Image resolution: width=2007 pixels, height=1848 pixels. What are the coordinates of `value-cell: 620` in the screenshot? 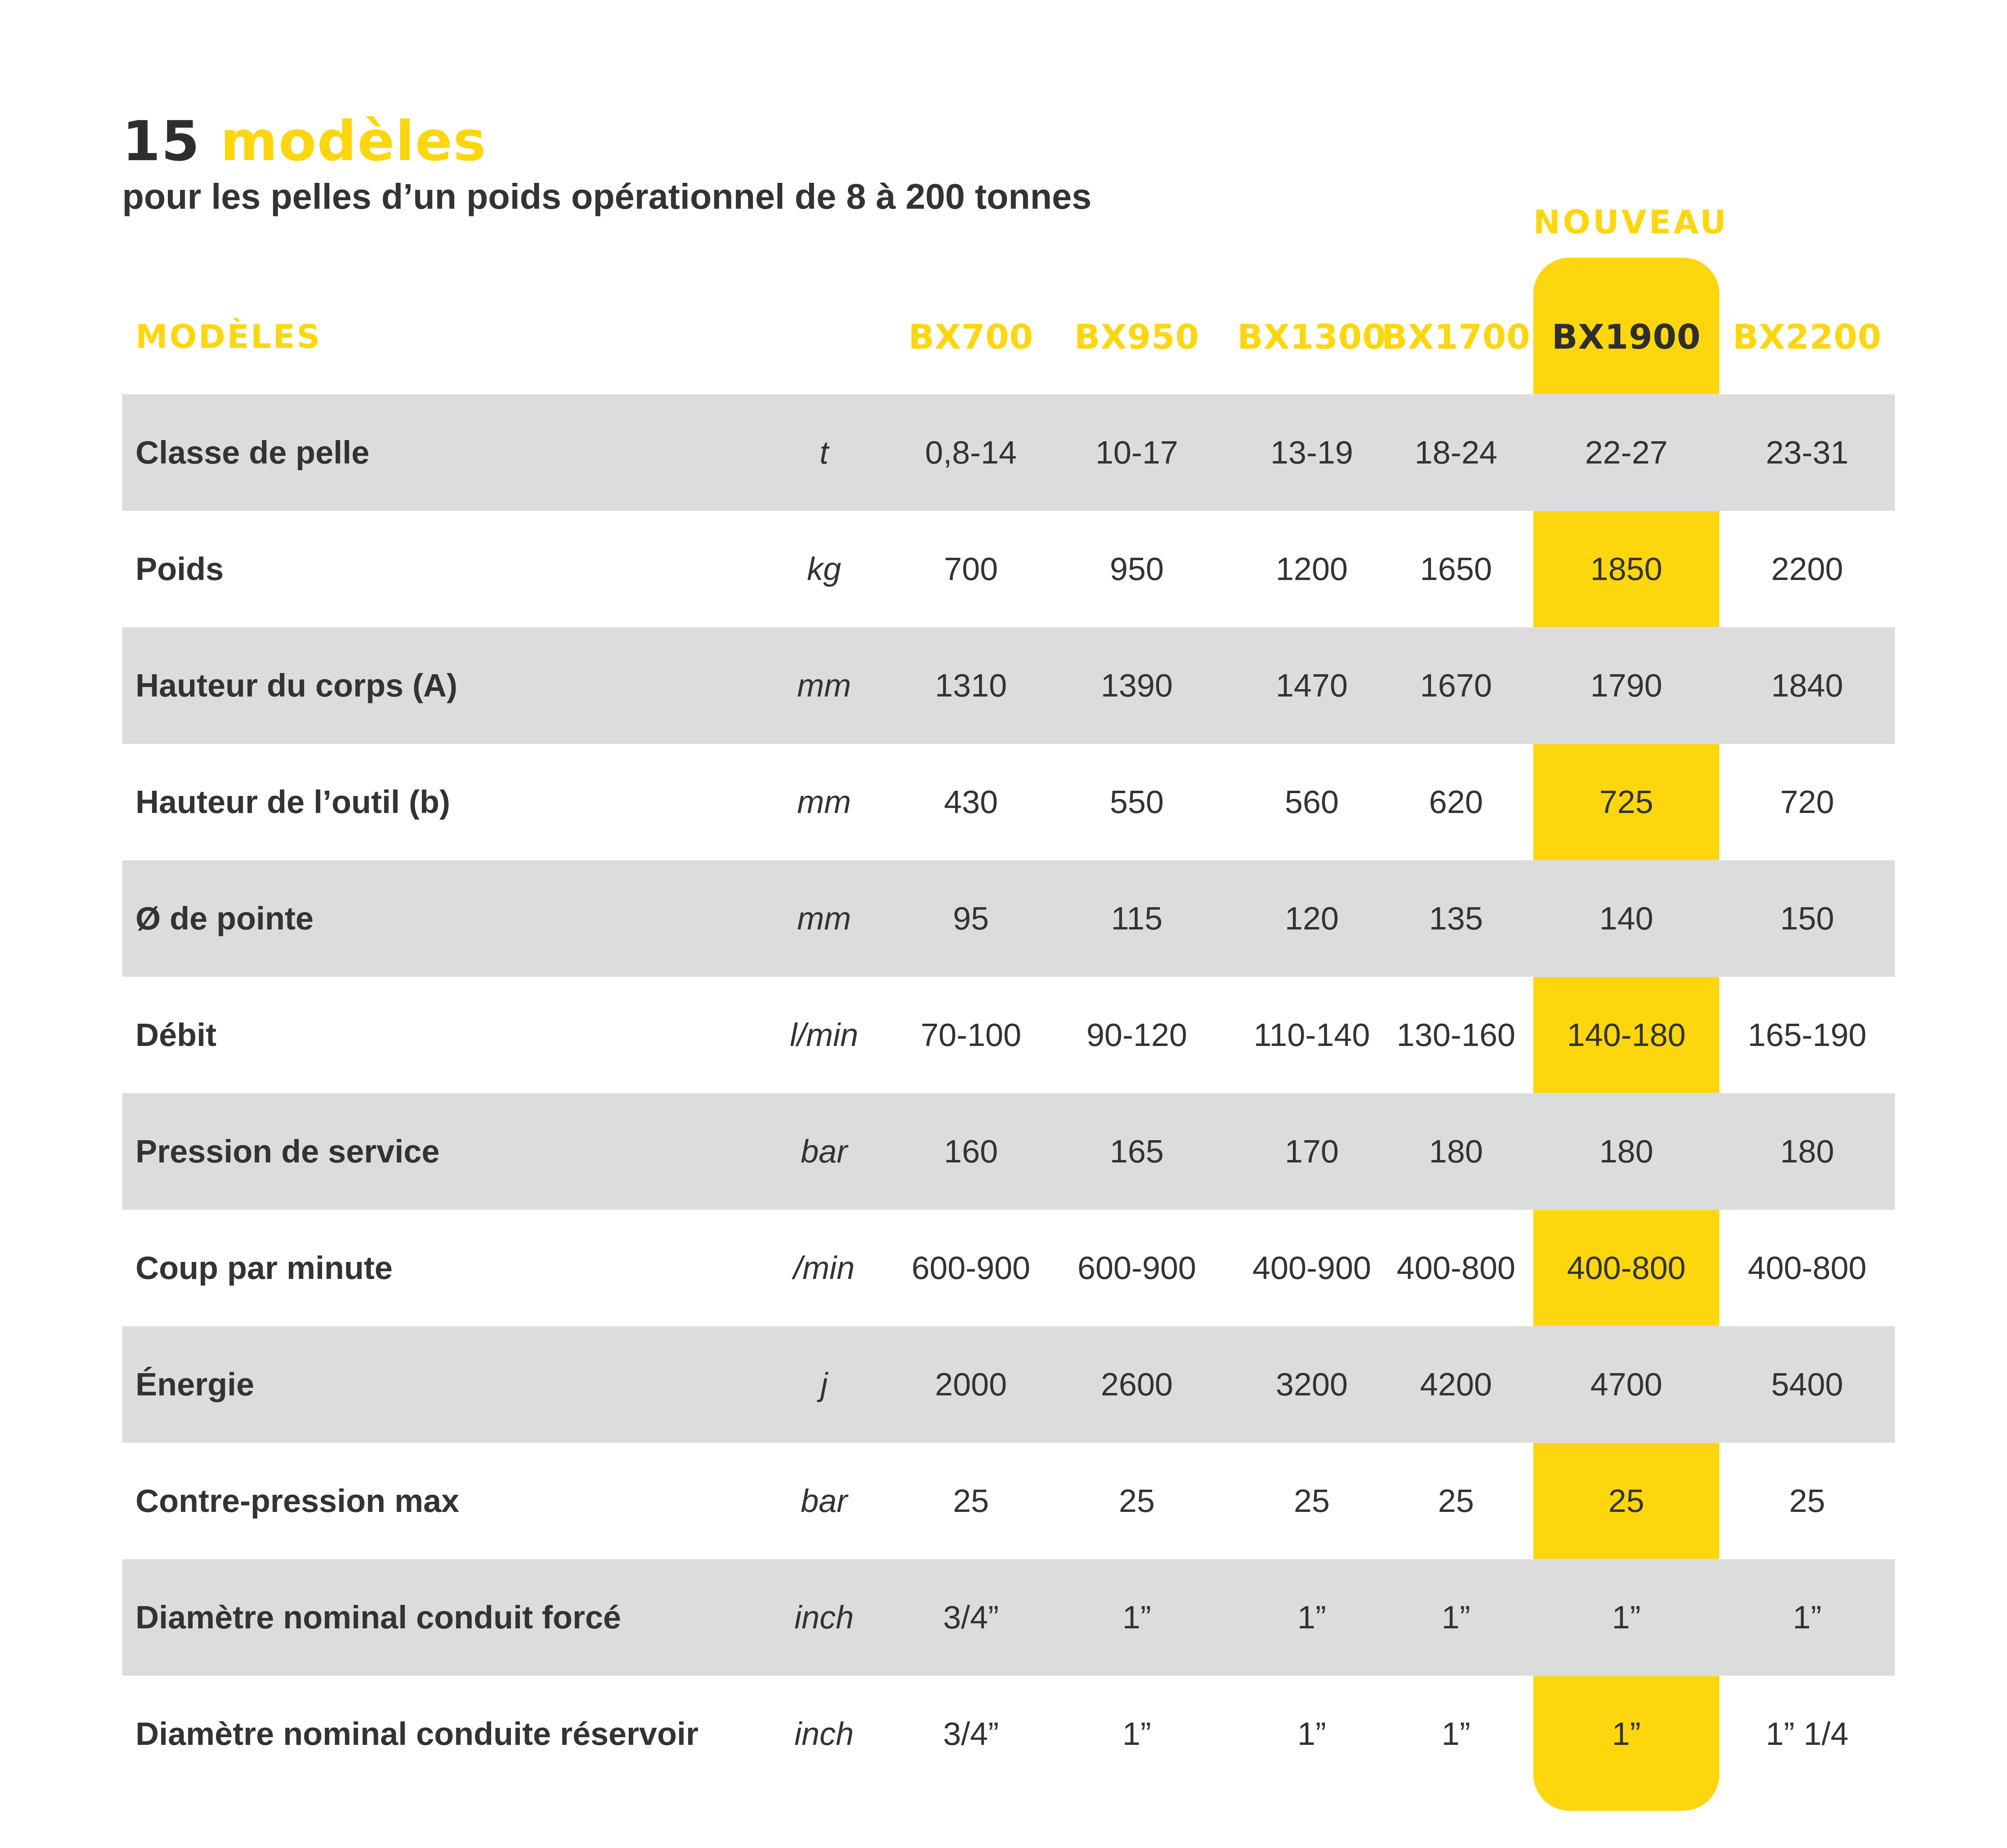 It's located at (1456, 802).